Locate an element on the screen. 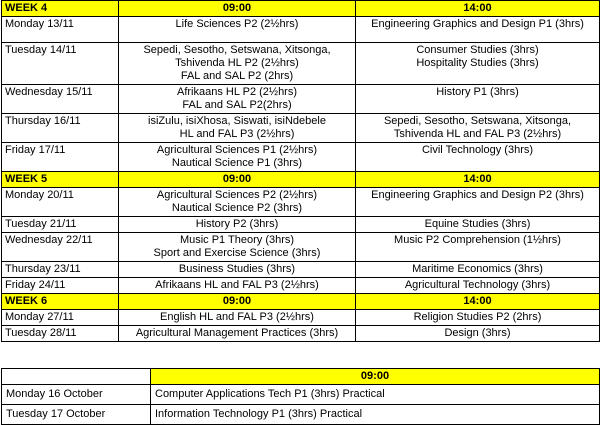  exam-cell: Agricultural Technology (3hrs) is located at coordinates (477, 285).